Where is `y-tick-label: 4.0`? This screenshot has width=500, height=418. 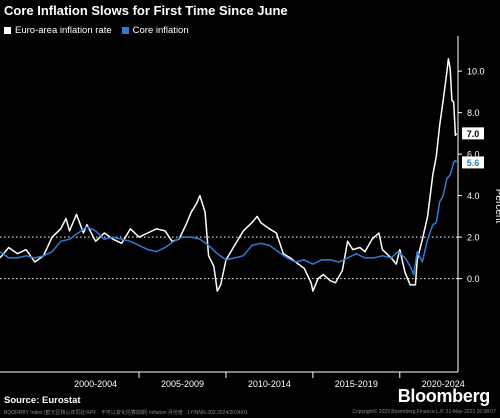
y-tick-label: 4.0 is located at coordinates (473, 196).